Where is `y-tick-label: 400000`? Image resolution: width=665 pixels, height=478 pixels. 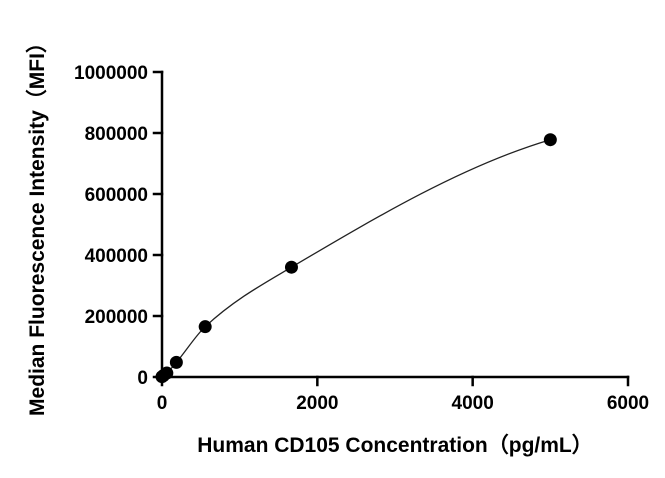 y-tick-label: 400000 is located at coordinates (116, 256).